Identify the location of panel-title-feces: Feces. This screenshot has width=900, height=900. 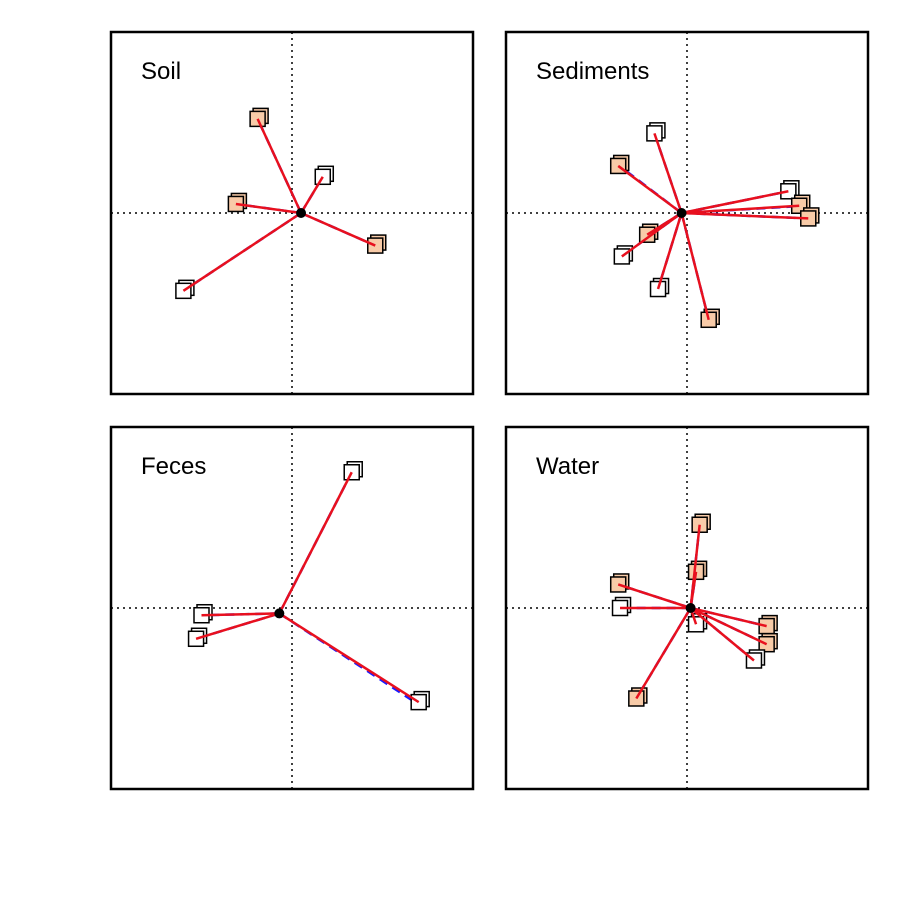
(173, 466).